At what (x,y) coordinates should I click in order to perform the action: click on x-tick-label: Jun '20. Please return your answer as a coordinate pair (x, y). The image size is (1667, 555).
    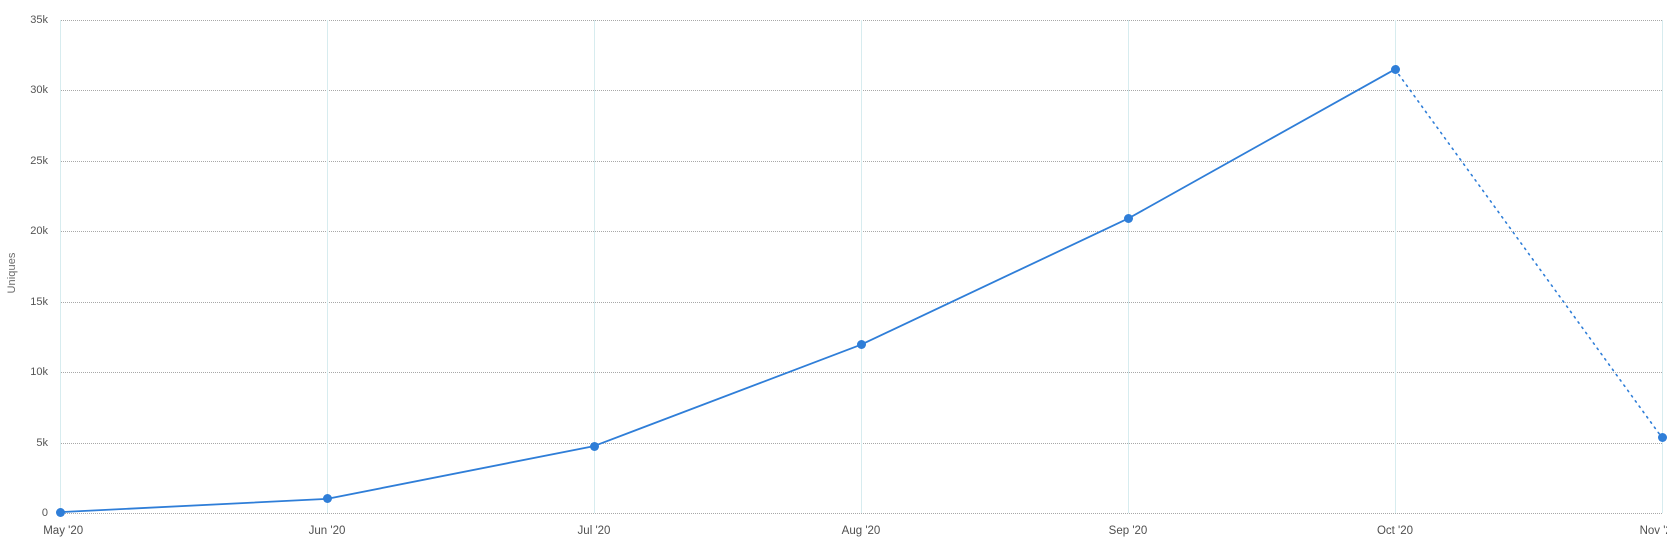
    Looking at the image, I should click on (327, 531).